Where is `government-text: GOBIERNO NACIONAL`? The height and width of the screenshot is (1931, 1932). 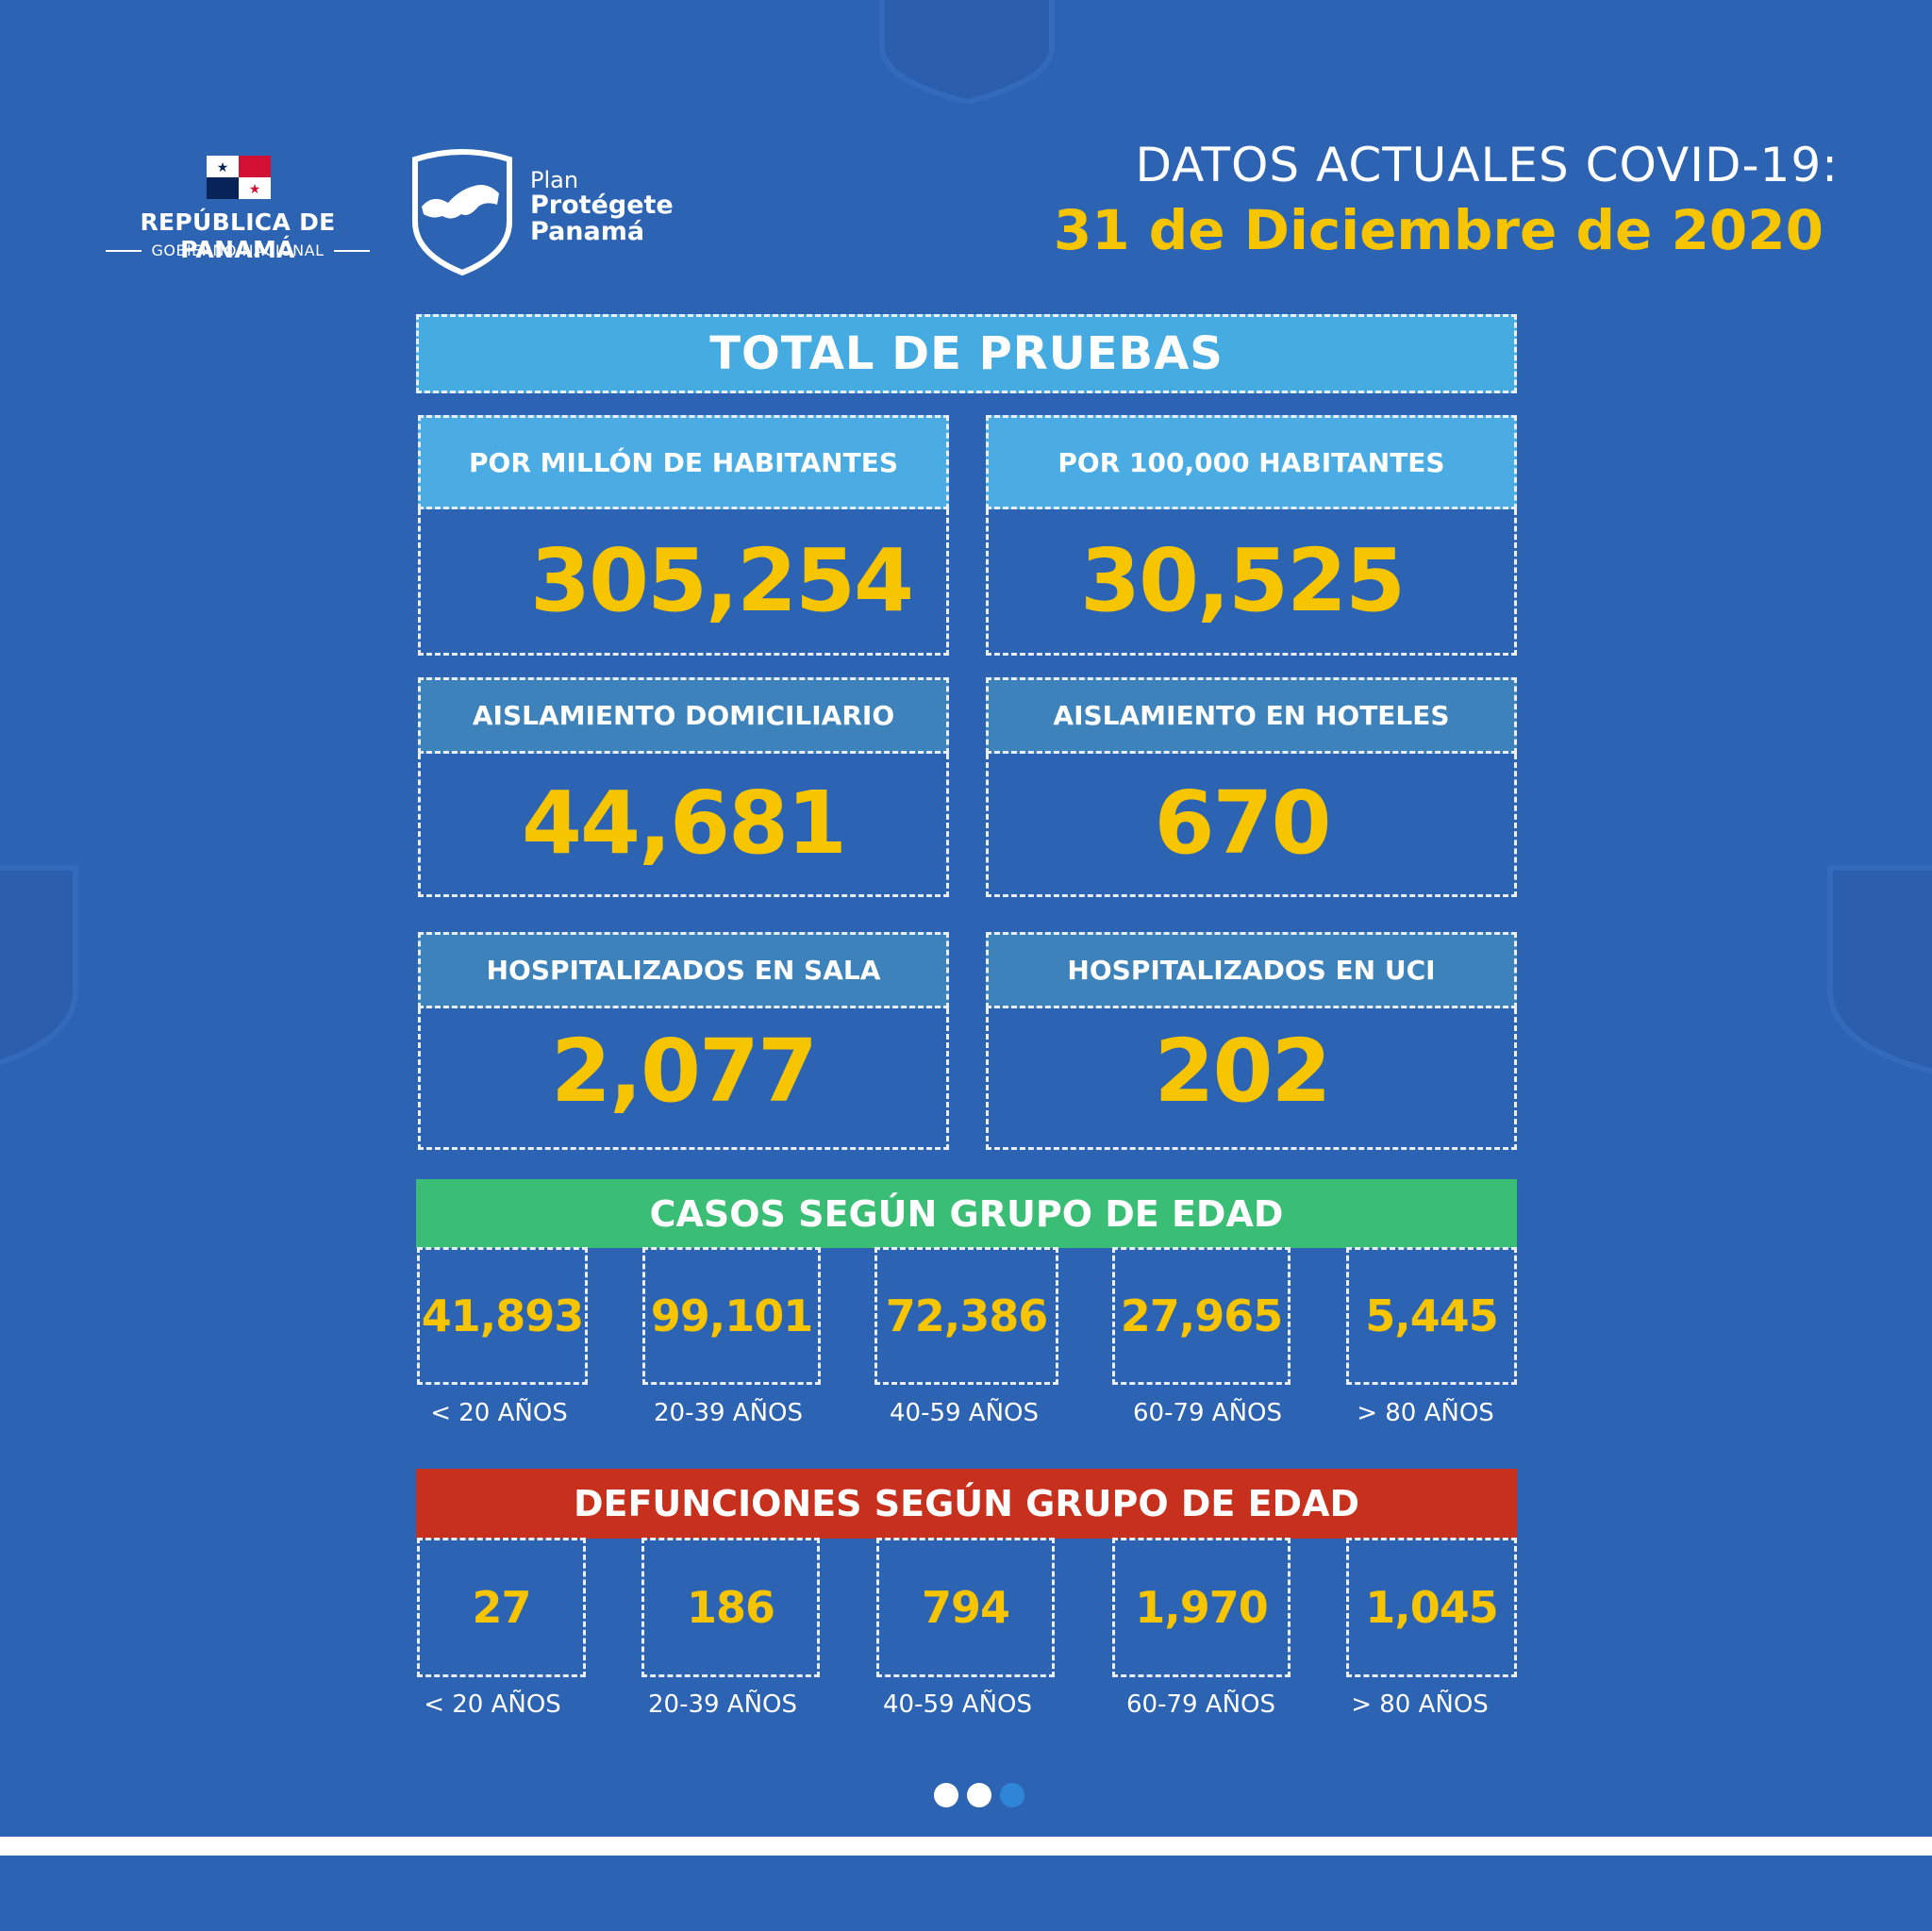
government-text: GOBIERNO NACIONAL is located at coordinates (238, 250).